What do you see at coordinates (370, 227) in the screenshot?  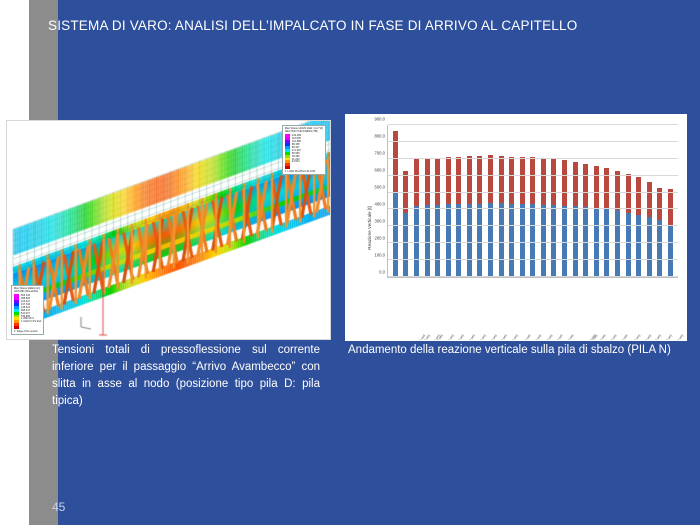 I see `chart-y-axis-label: Reazione Verticale [t]` at bounding box center [370, 227].